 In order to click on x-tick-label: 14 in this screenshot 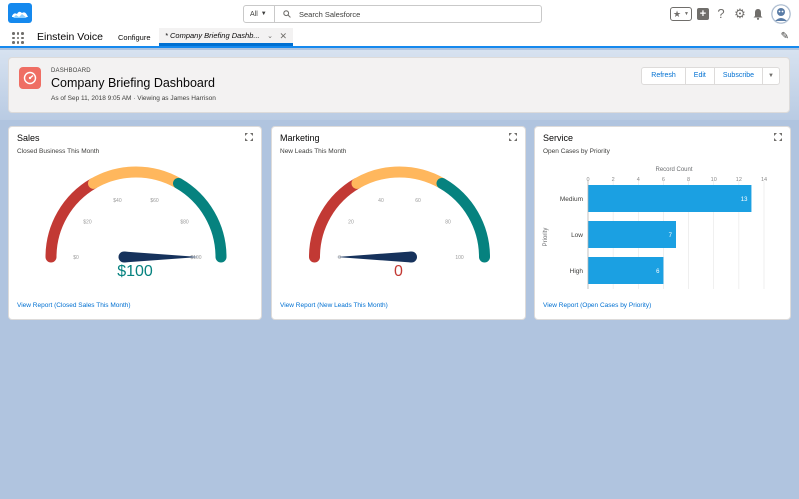, I will do `click(764, 180)`.